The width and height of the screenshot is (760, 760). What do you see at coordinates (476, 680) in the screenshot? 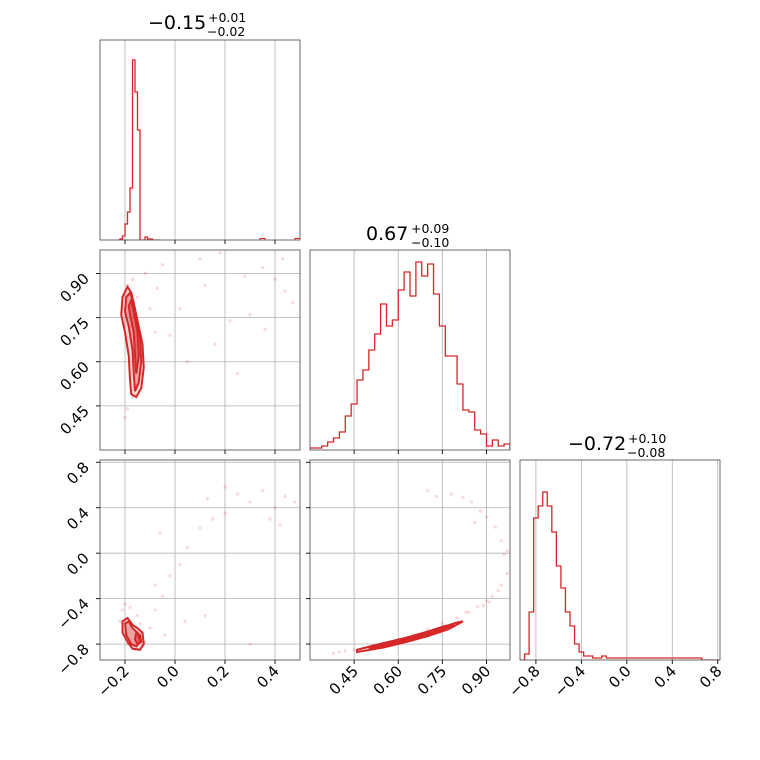
I see `xtick-label-p21-3: 0.90` at bounding box center [476, 680].